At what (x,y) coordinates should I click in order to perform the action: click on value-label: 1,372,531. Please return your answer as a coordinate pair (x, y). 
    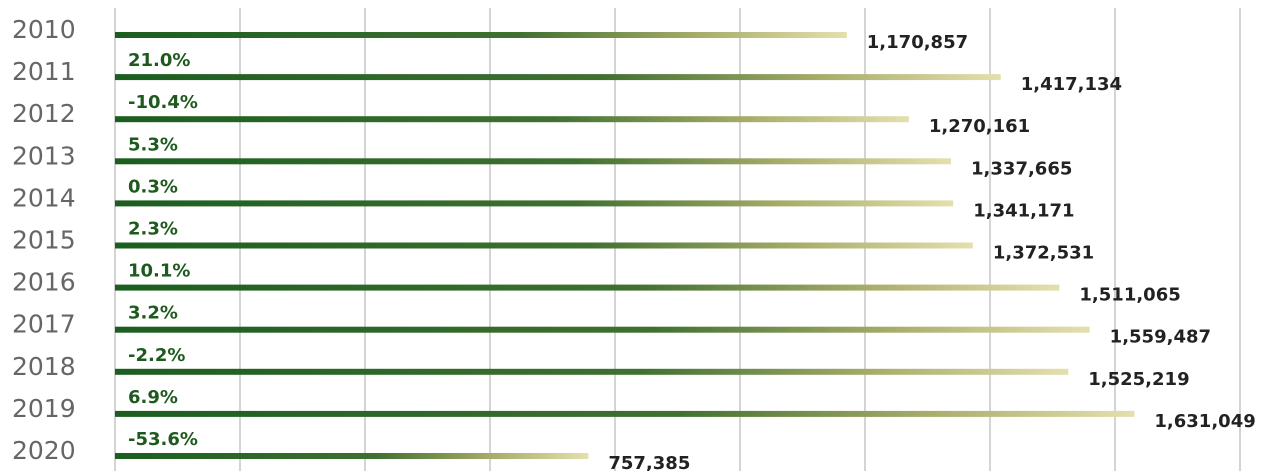
    Looking at the image, I should click on (1043, 253).